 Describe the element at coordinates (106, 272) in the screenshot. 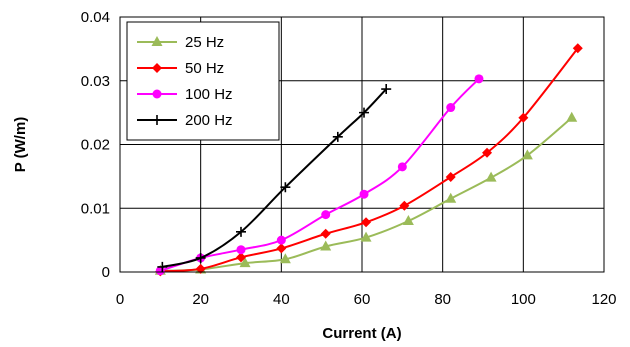

I see `y-tick-label: 0` at that location.